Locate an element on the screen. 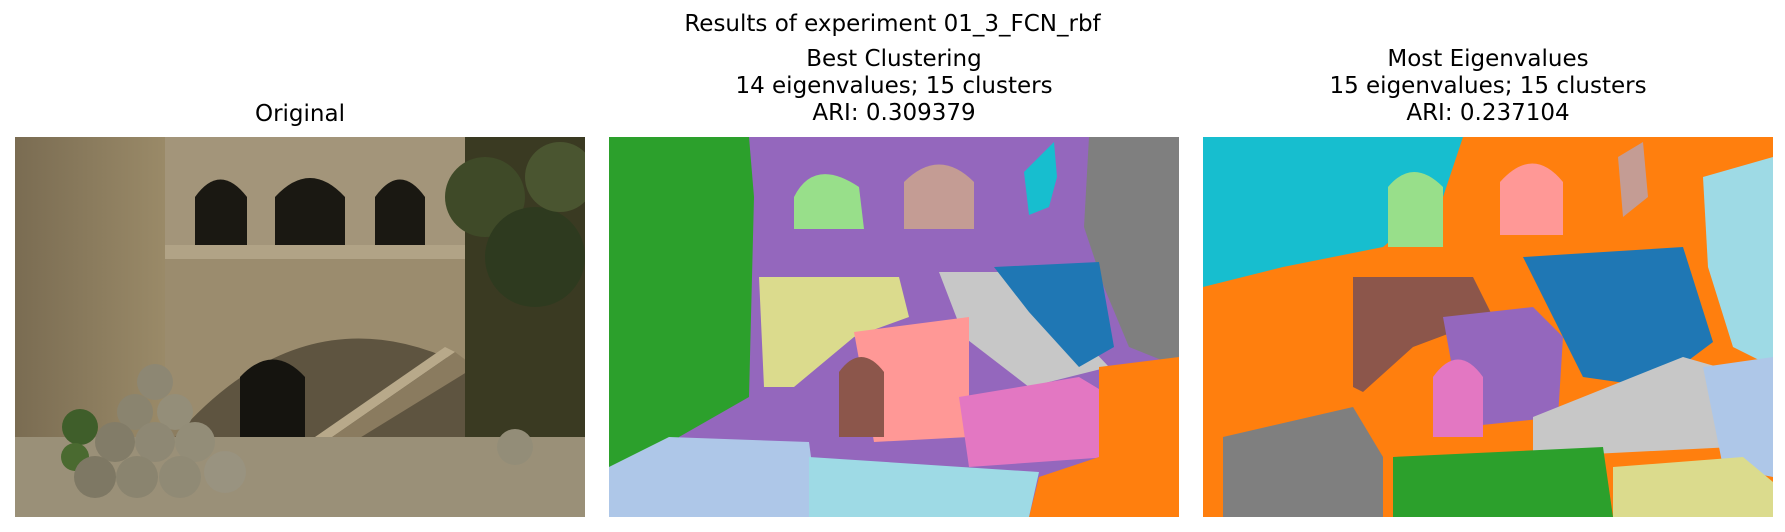  panel-title: Original is located at coordinates (300, 114).